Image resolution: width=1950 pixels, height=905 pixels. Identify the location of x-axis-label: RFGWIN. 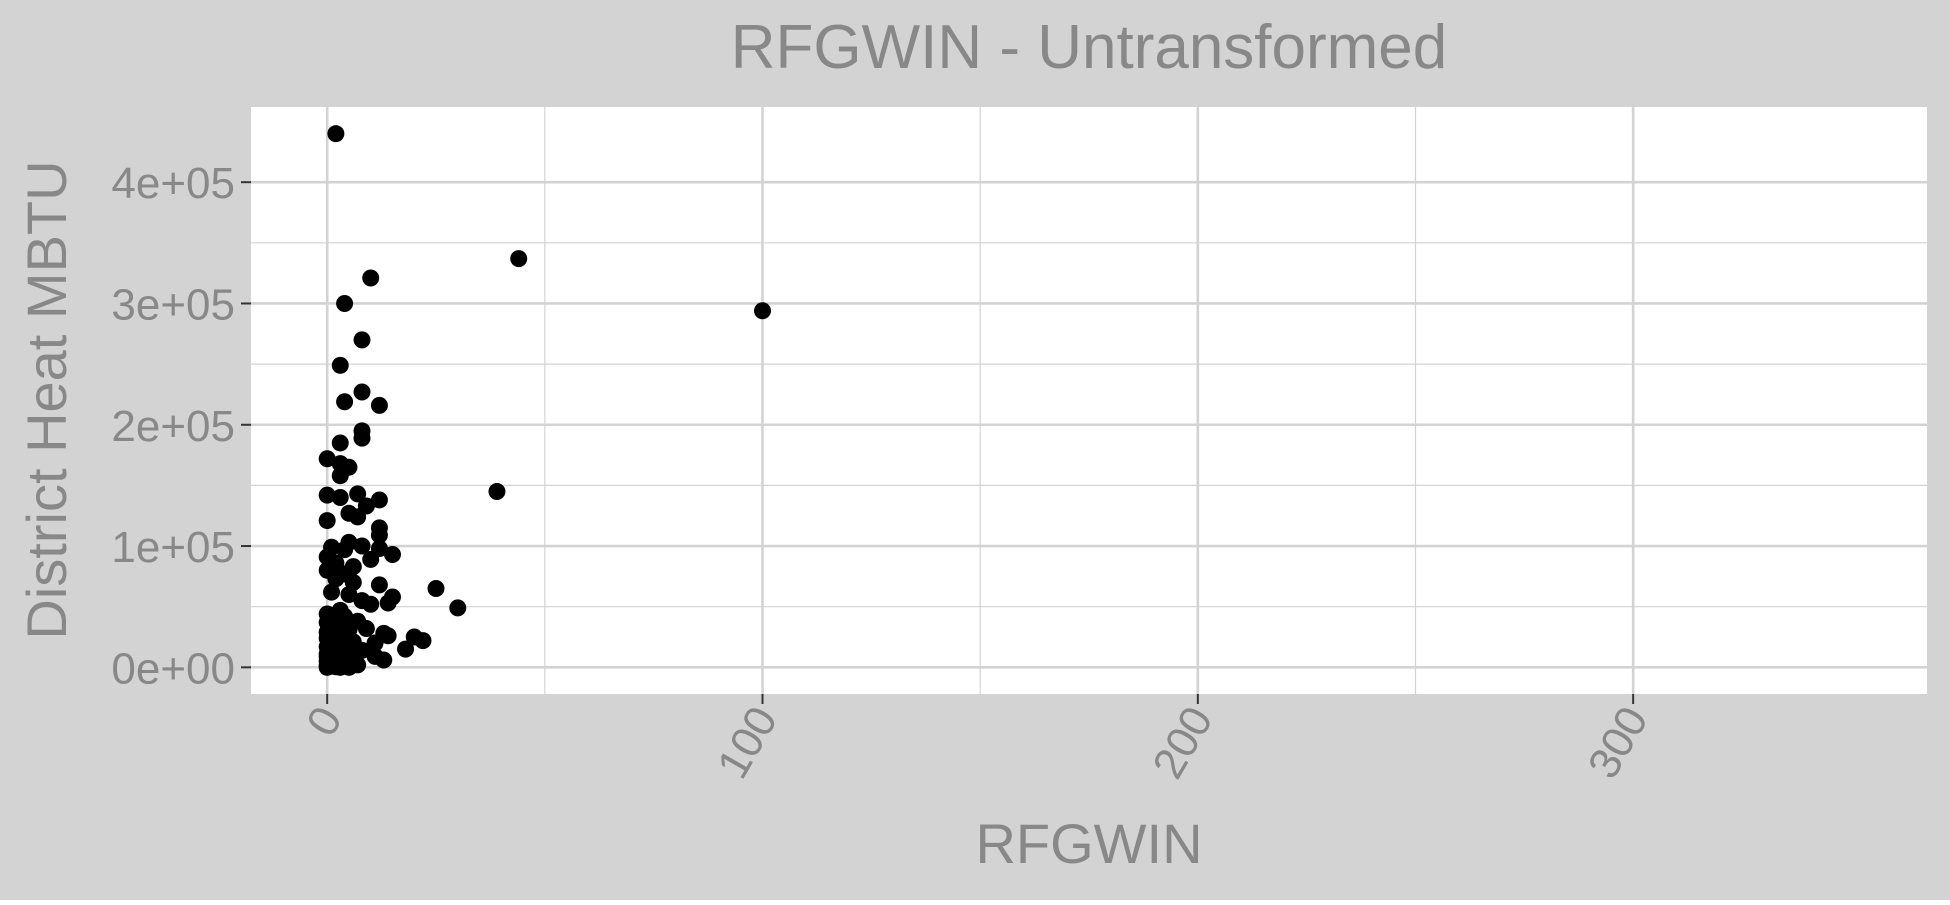
(1088, 843).